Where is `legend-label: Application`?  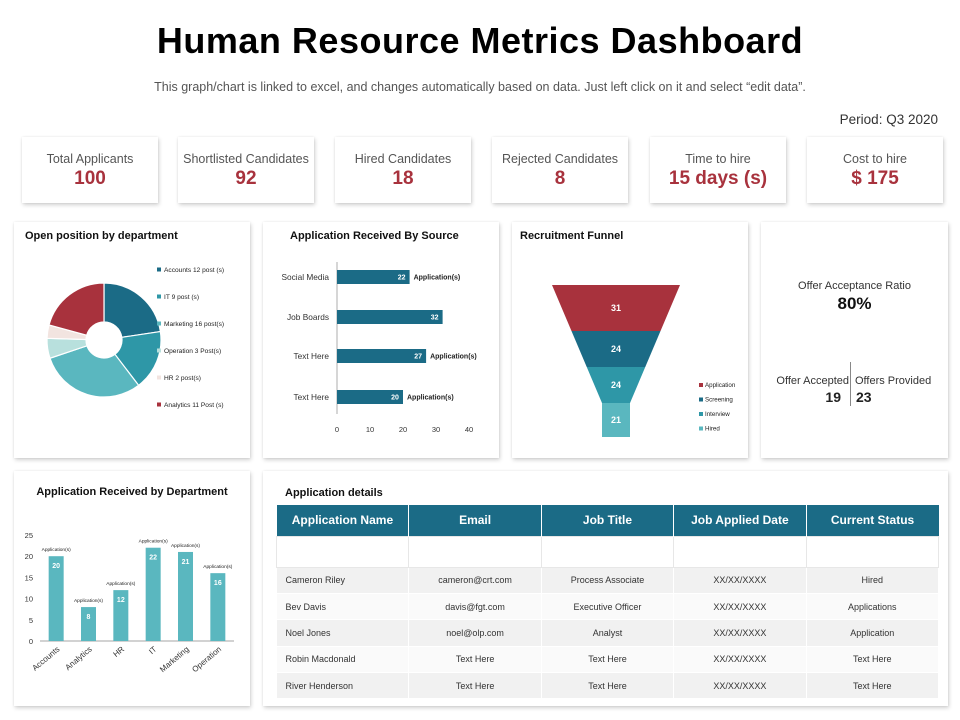
legend-label: Application is located at coordinates (720, 385).